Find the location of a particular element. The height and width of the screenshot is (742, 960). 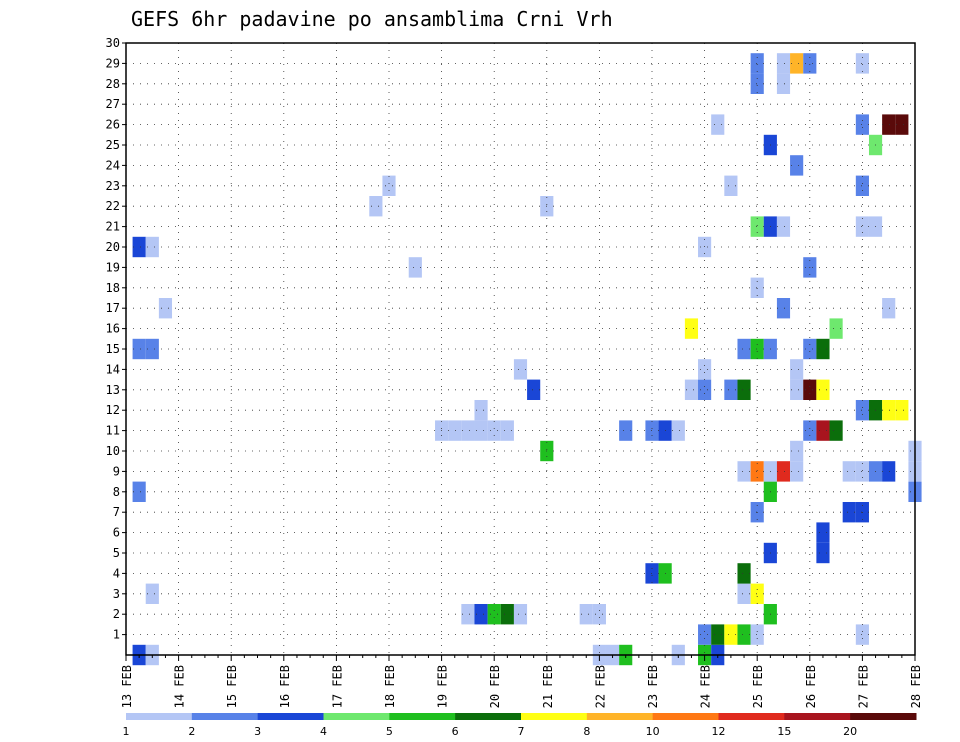

colorbar-label: 12 is located at coordinates (719, 731).